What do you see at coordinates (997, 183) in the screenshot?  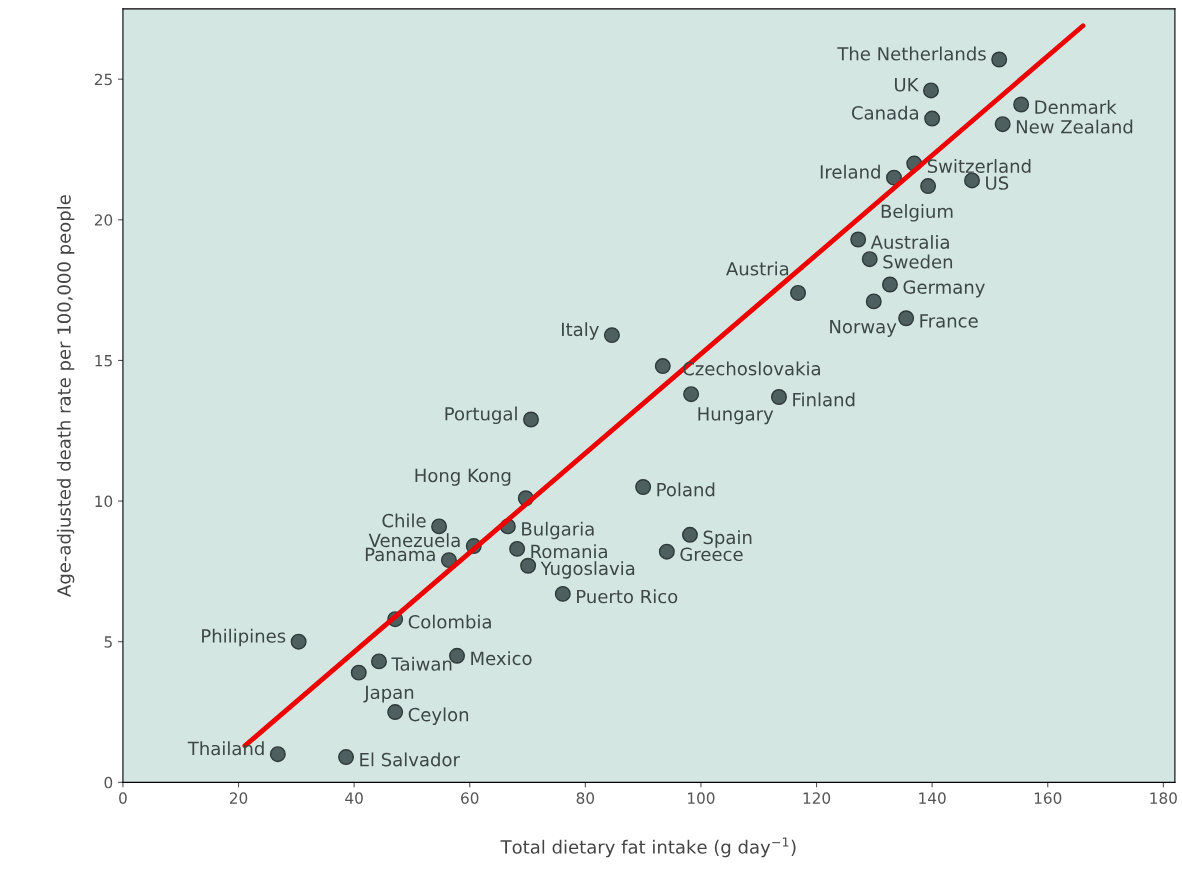 I see `annotation: US` at bounding box center [997, 183].